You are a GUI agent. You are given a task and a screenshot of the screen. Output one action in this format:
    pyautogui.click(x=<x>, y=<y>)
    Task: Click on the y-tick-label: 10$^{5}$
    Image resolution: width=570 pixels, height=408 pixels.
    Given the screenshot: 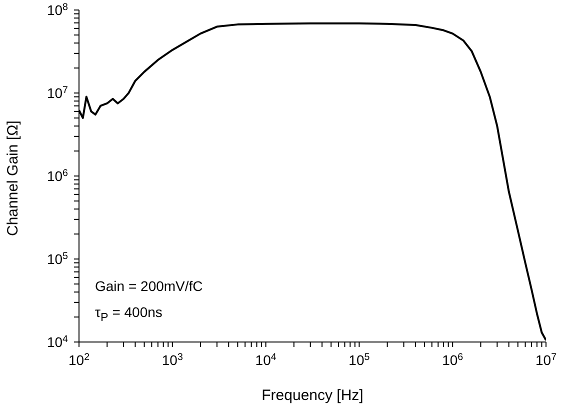 What is the action you would take?
    pyautogui.click(x=57, y=258)
    